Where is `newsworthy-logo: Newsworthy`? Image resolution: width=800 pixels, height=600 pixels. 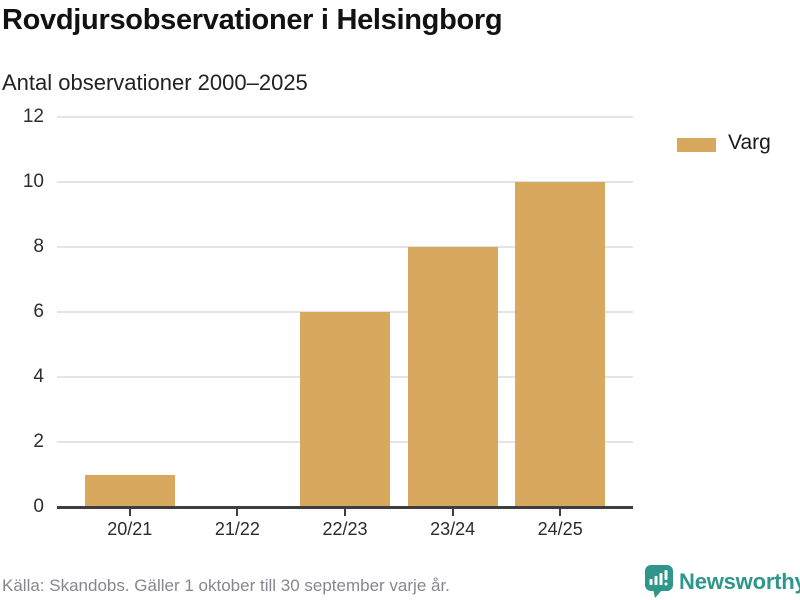 newsworthy-logo: Newsworthy is located at coordinates (722, 581).